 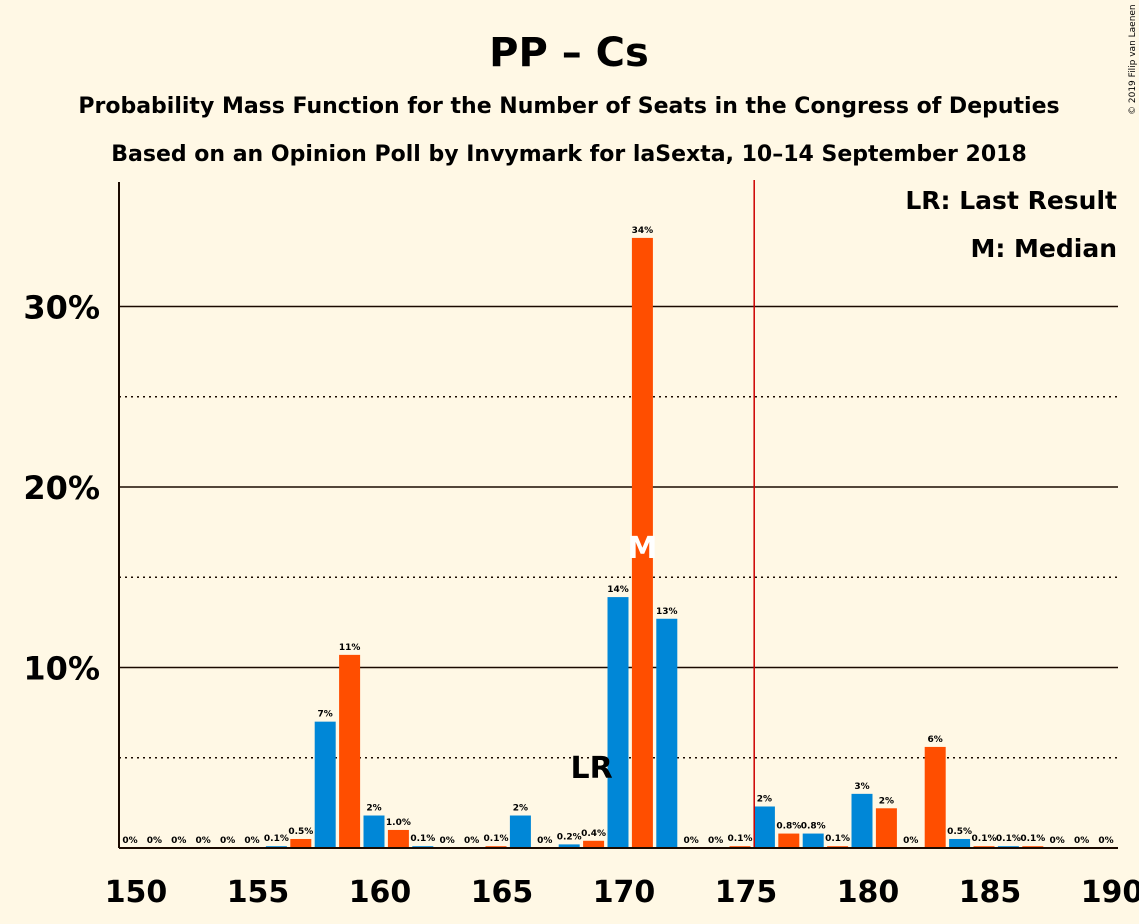 I want to click on x-tick-label: 160, so click(x=380, y=892).